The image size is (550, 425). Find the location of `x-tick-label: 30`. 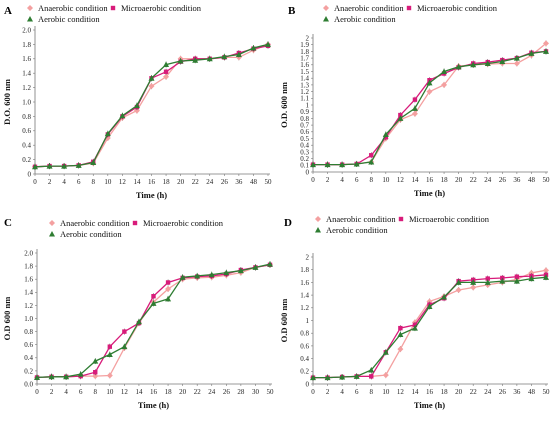

x-tick-label: 30 is located at coordinates (256, 392).